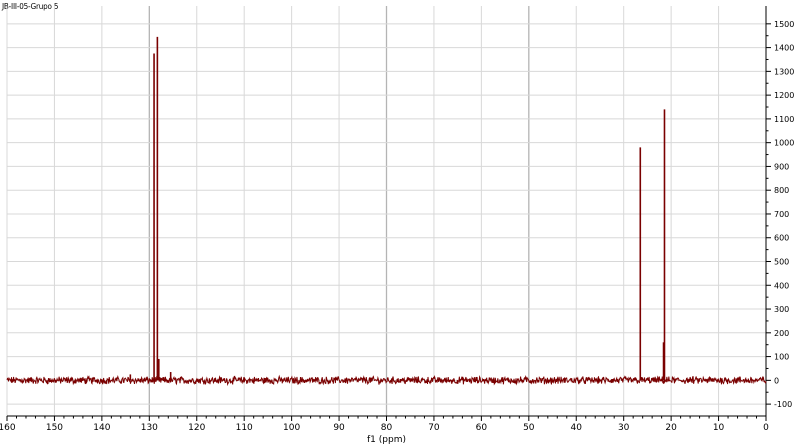 The image size is (795, 445). Describe the element at coordinates (434, 428) in the screenshot. I see `x-tick-label: 70` at that location.